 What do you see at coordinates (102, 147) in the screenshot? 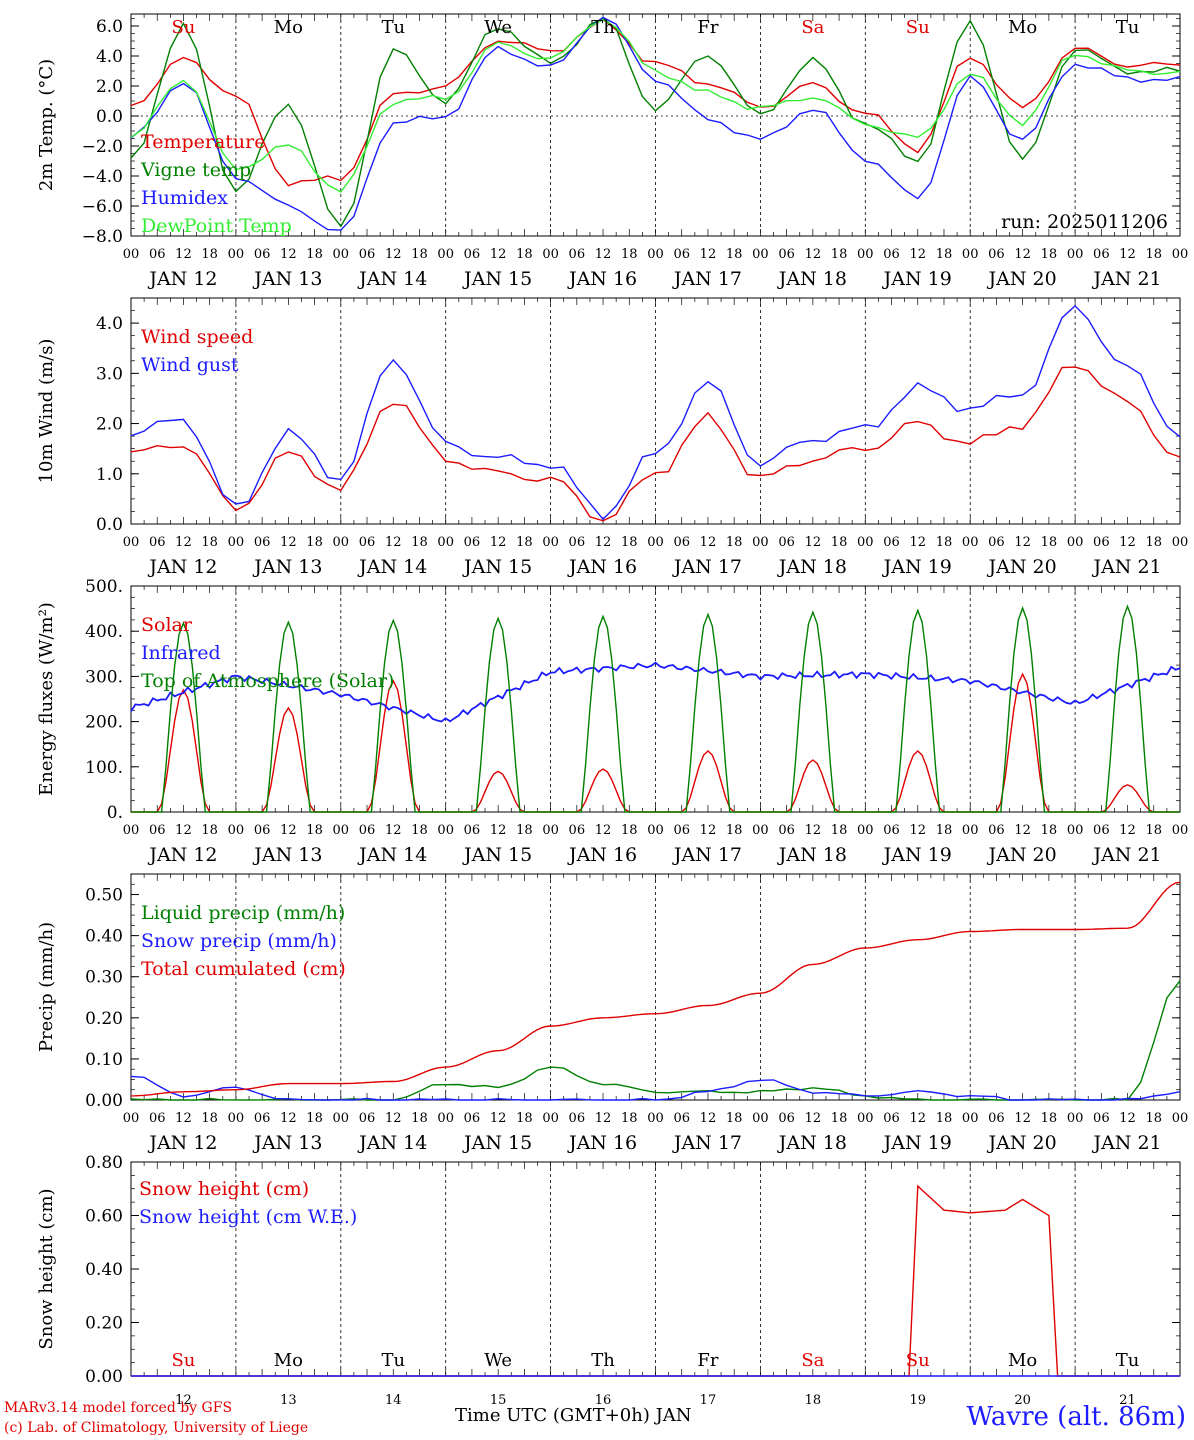
I see `y-tick-label: −2.0` at bounding box center [102, 147].